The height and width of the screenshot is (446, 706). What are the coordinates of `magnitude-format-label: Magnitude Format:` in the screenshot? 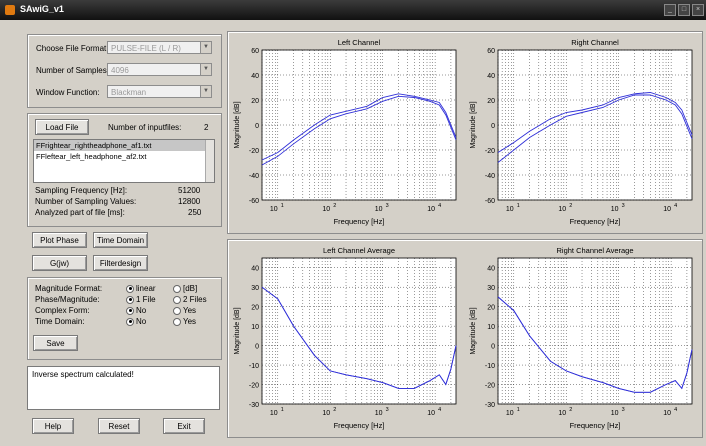 It's located at (69, 288).